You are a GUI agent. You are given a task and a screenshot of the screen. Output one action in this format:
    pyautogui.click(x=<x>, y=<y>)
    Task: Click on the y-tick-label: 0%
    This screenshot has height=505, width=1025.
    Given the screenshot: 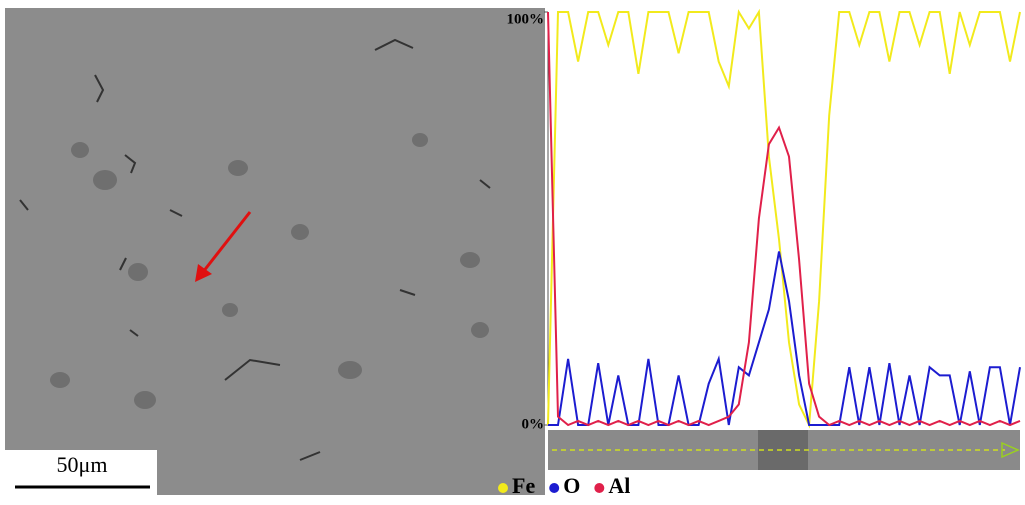 What is the action you would take?
    pyautogui.click(x=533, y=424)
    